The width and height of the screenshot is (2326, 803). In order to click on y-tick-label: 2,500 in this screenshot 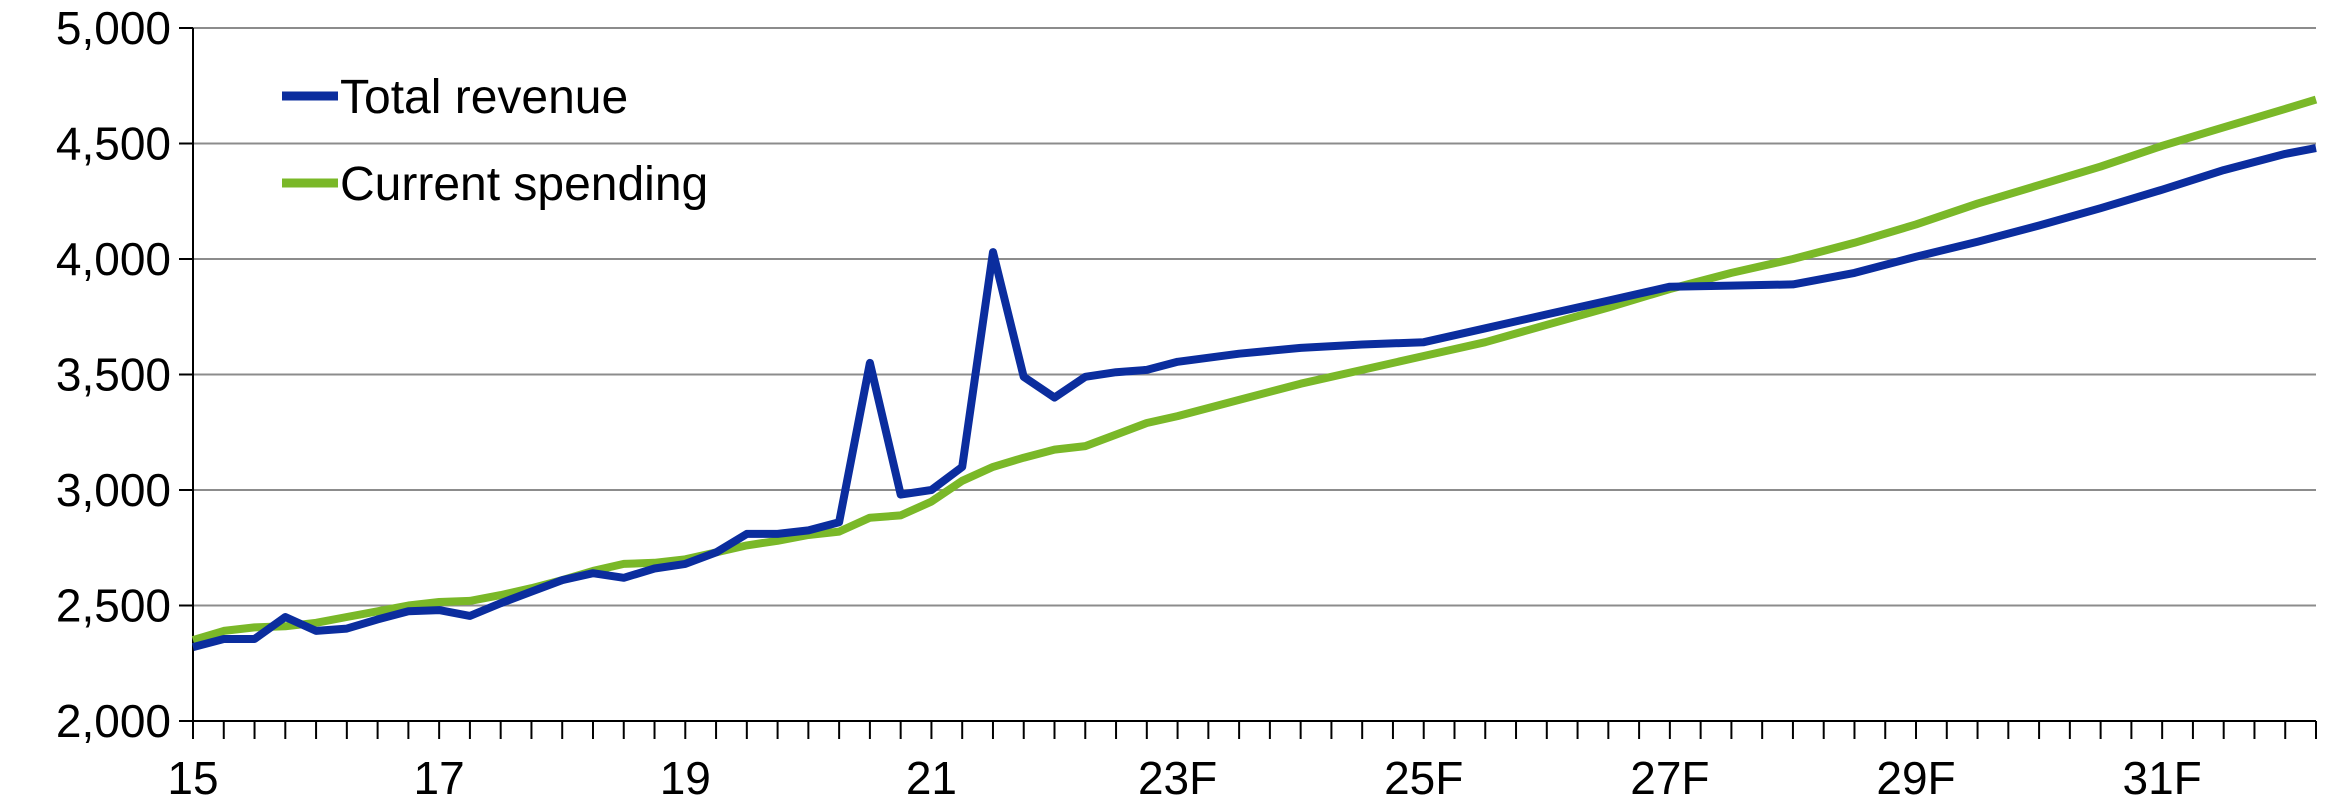, I will do `click(113, 606)`.